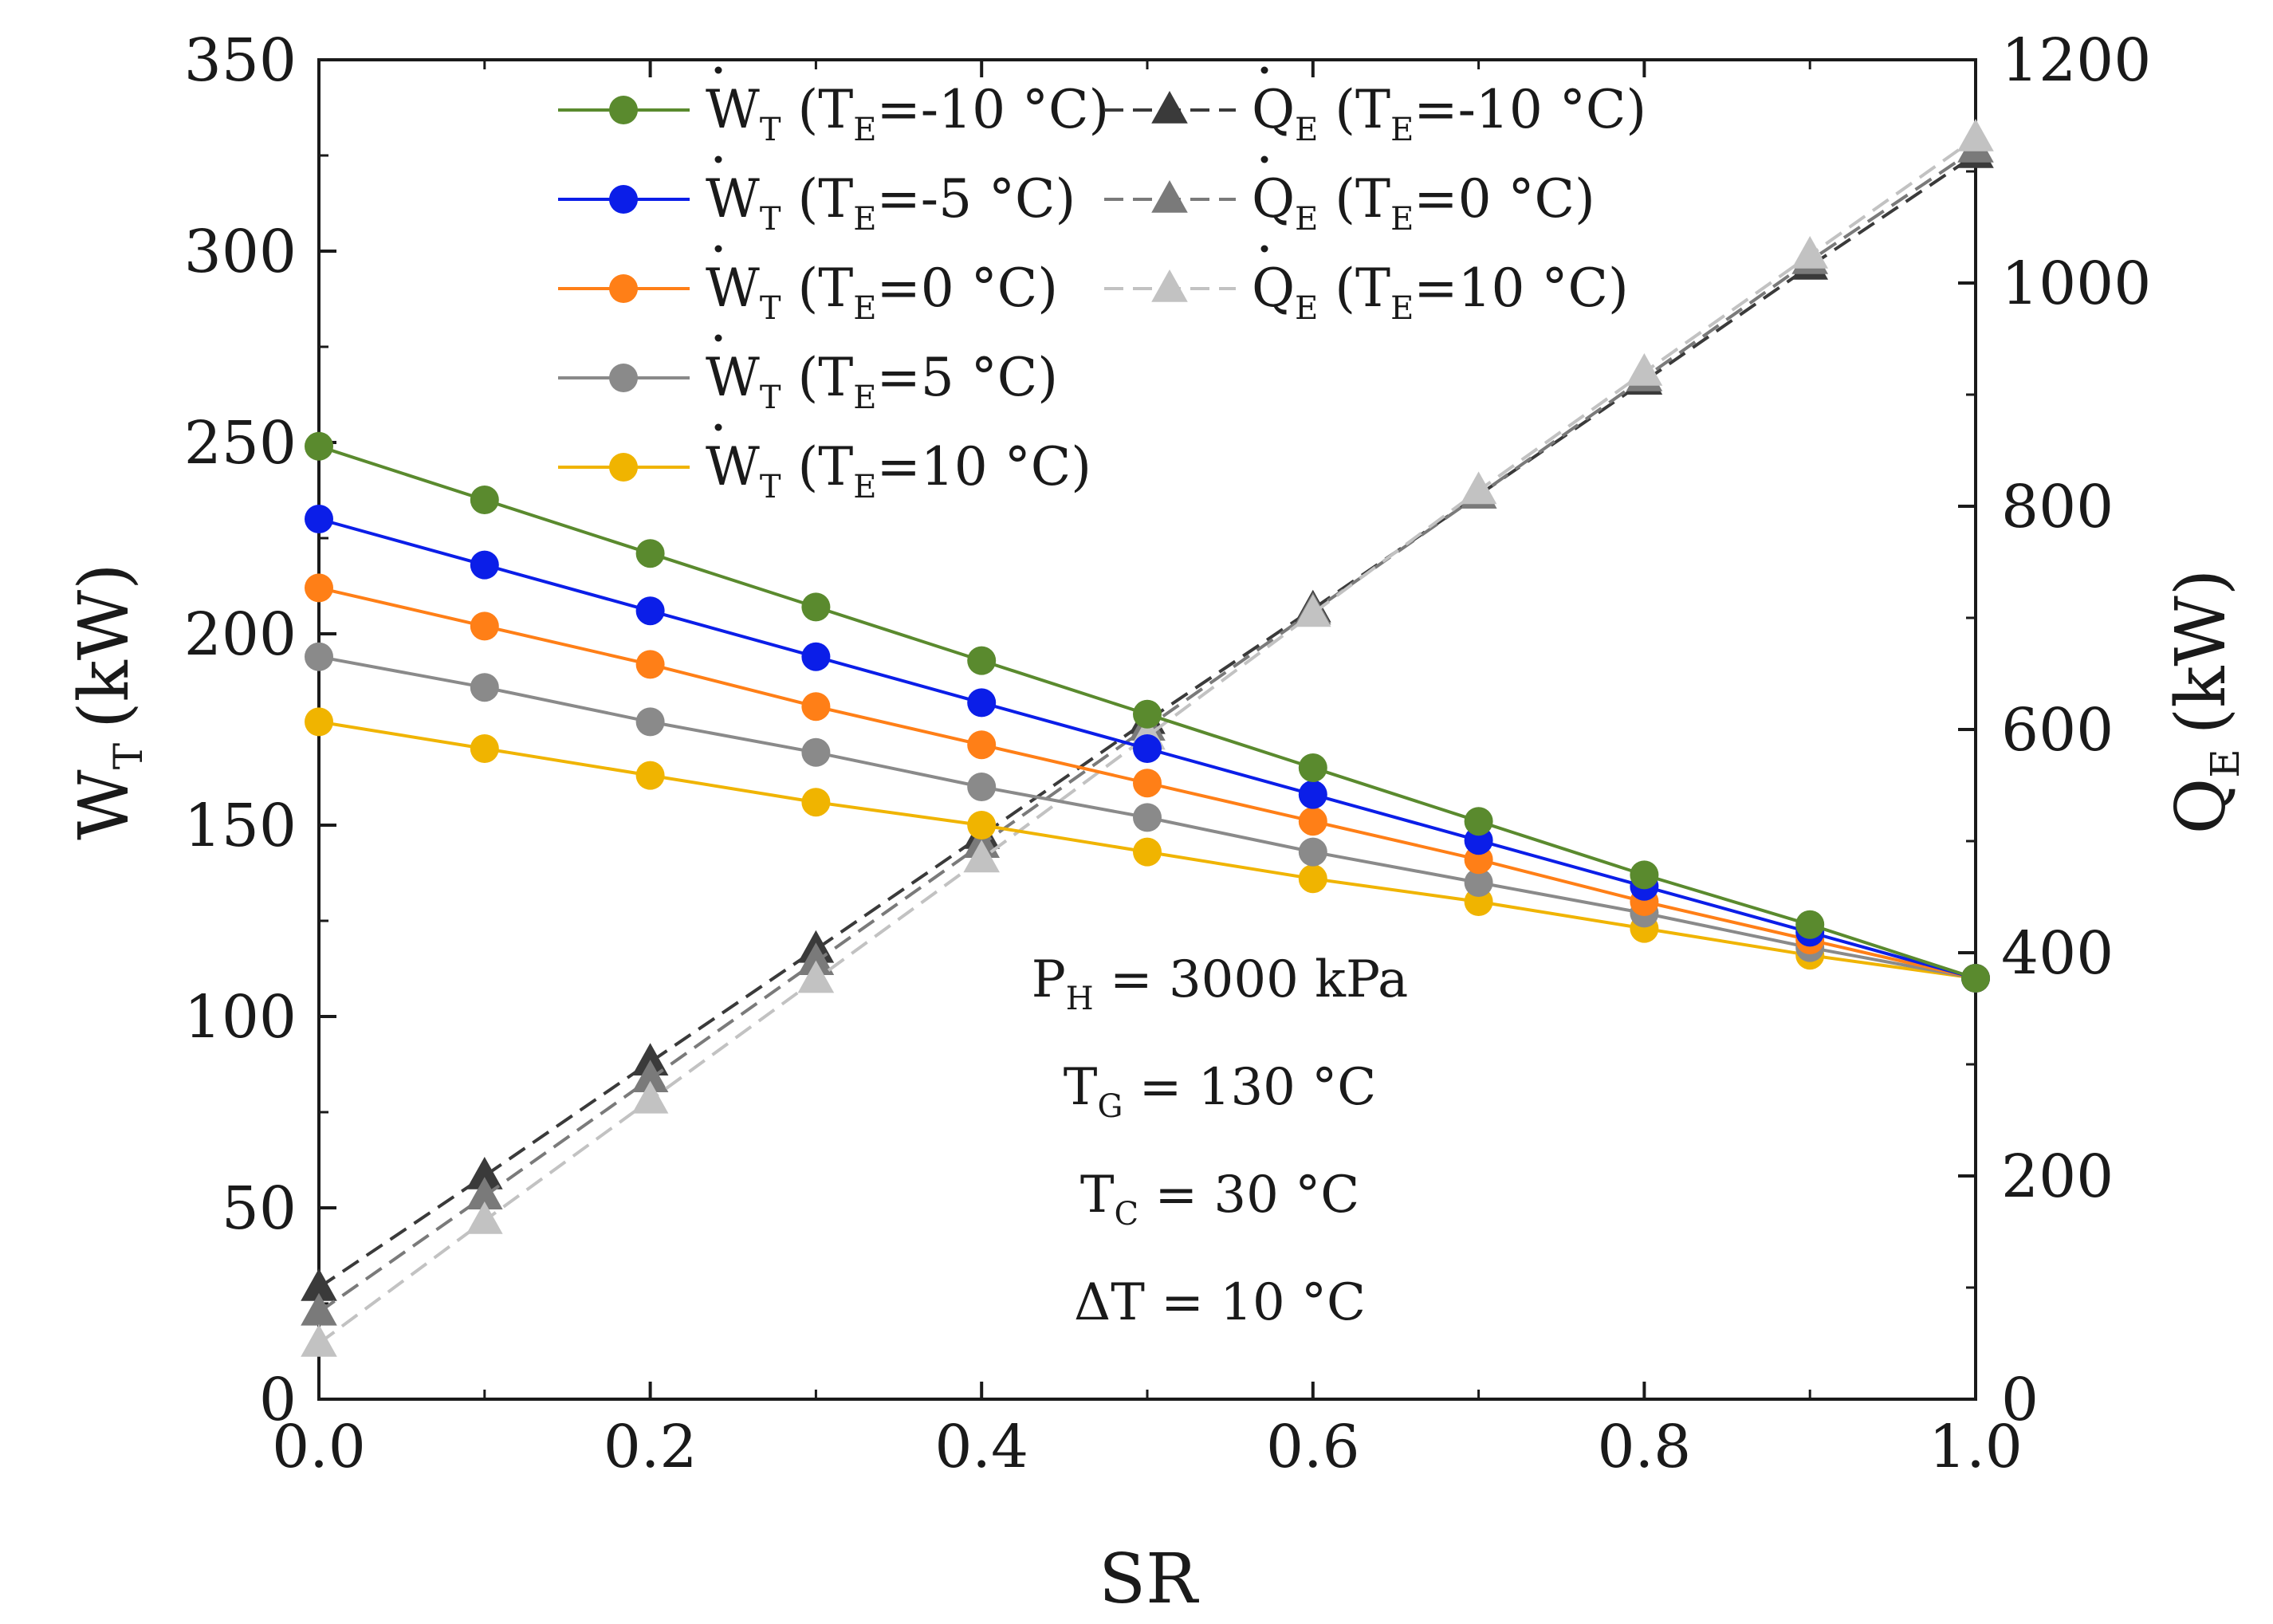 This screenshot has width=2273, height=1624. I want to click on y-left-tick-label: 150, so click(240, 826).